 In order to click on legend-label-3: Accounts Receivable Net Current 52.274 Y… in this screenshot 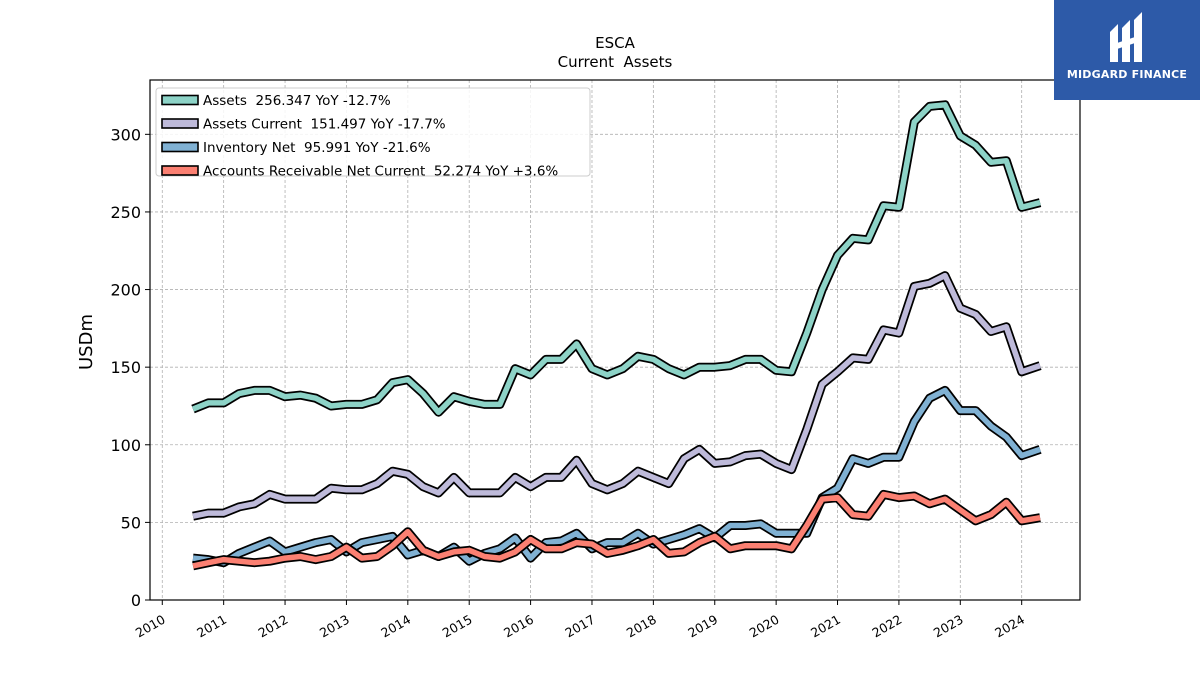, I will do `click(380, 172)`.